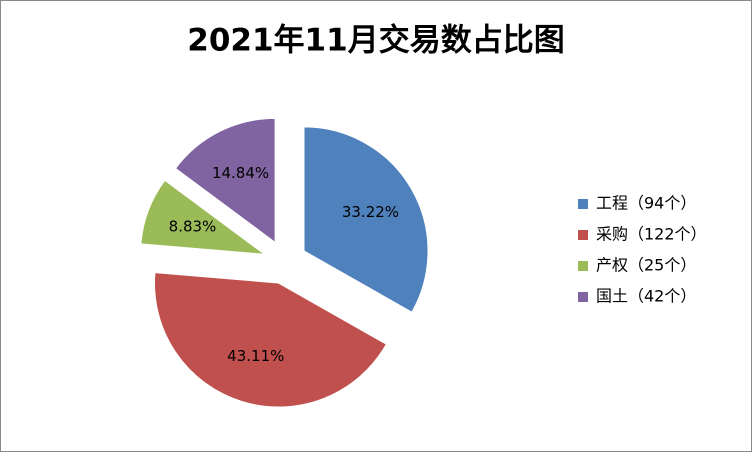 The image size is (752, 452). What do you see at coordinates (370, 212) in the screenshot?
I see `data-label: 33.22%` at bounding box center [370, 212].